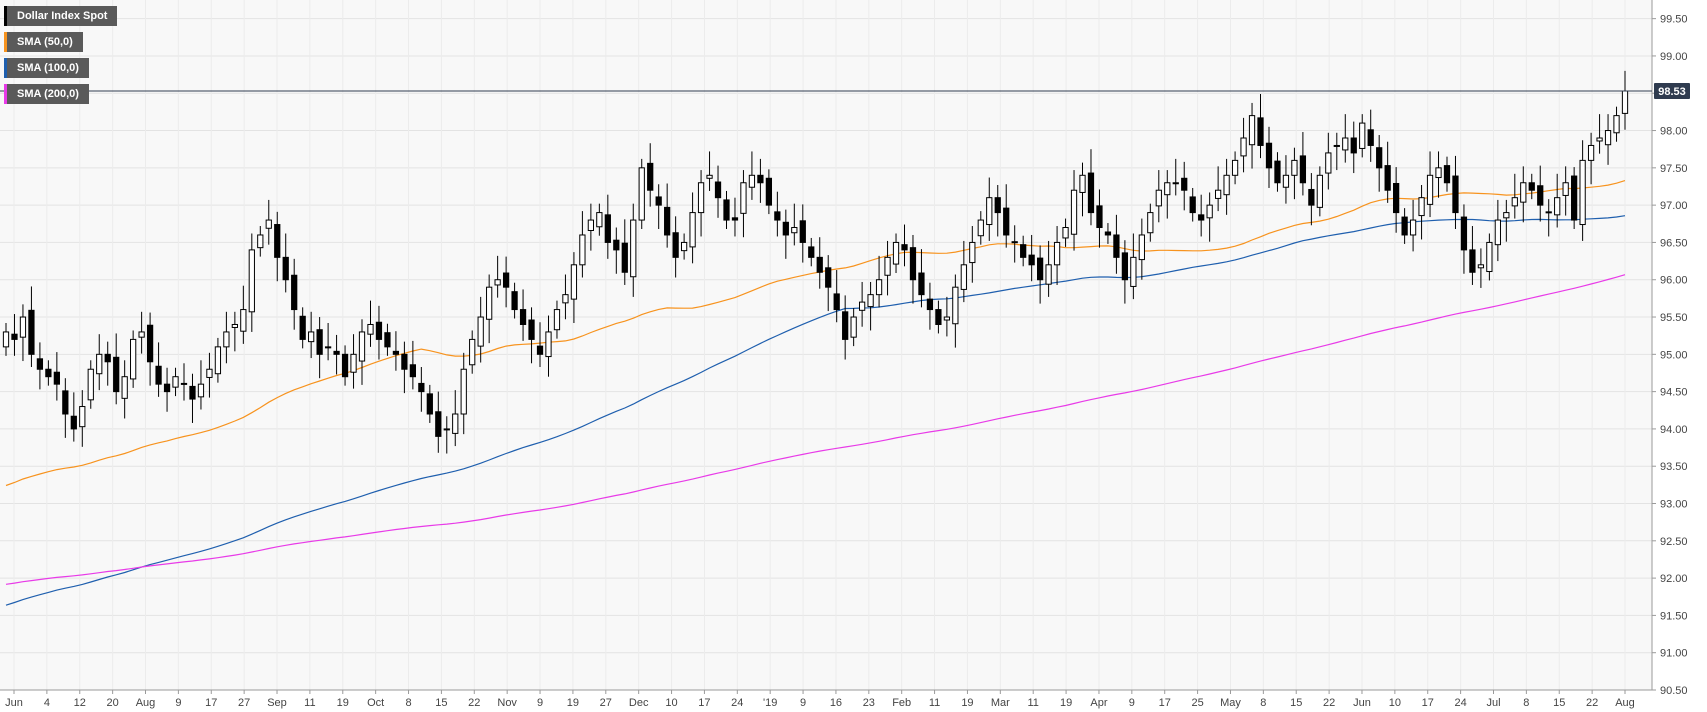  I want to click on y-tick-label: 97.50, so click(1674, 169).